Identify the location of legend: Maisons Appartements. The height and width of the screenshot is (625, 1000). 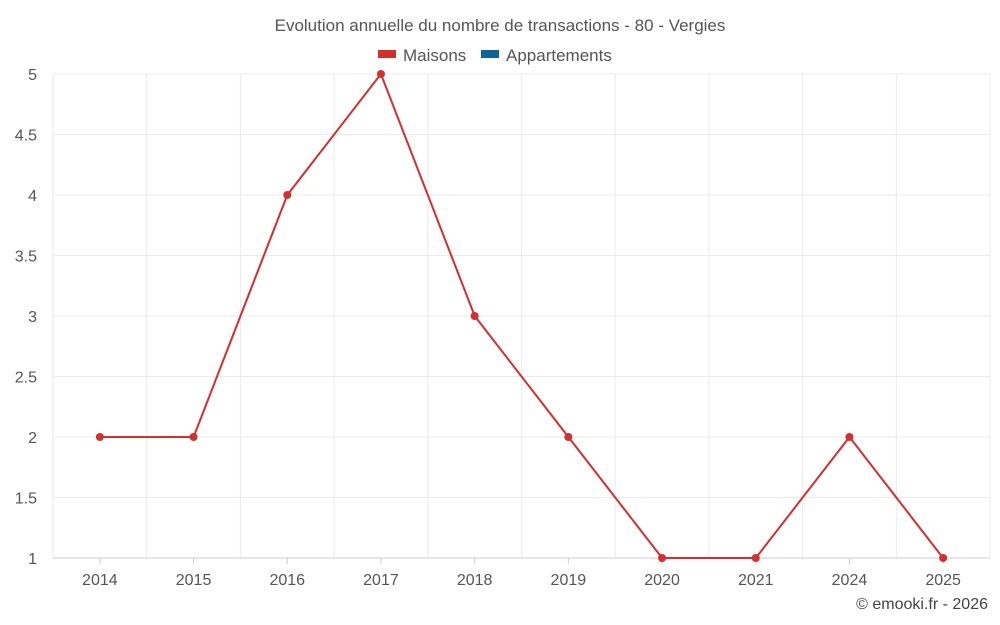
(495, 55).